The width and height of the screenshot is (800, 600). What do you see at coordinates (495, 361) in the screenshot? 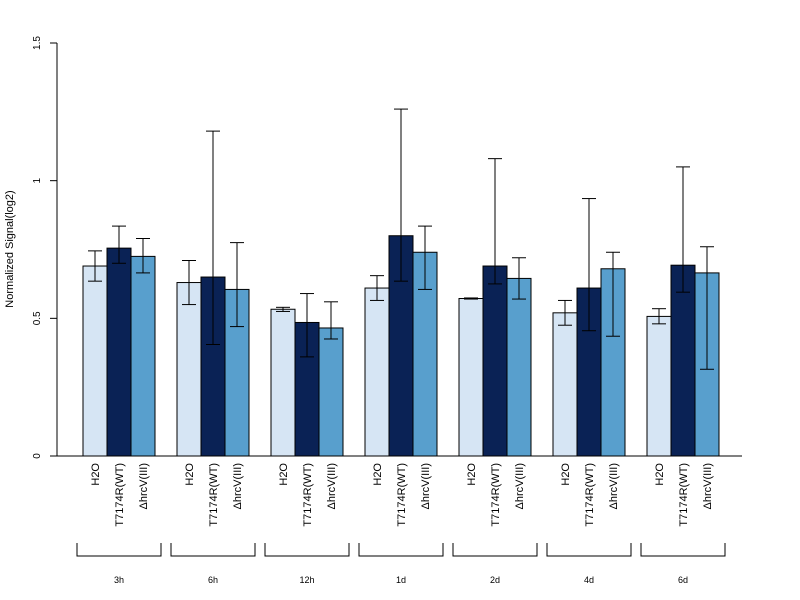
I see `bar-t7174r-wt-2d` at bounding box center [495, 361].